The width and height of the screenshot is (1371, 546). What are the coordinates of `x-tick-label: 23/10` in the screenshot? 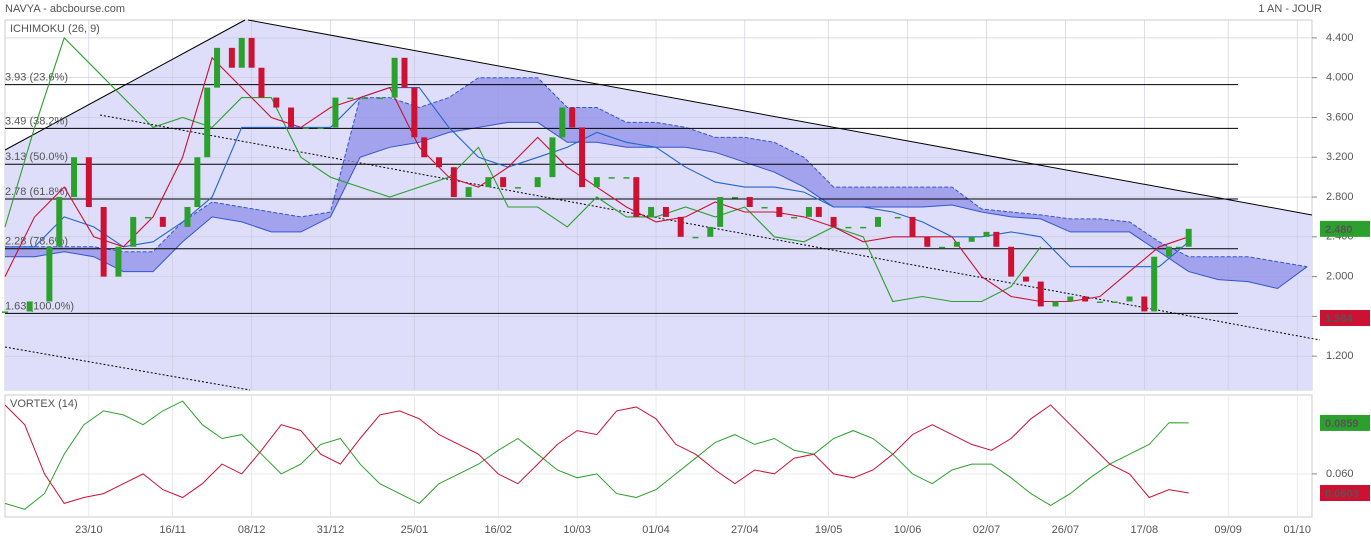 It's located at (89, 530).